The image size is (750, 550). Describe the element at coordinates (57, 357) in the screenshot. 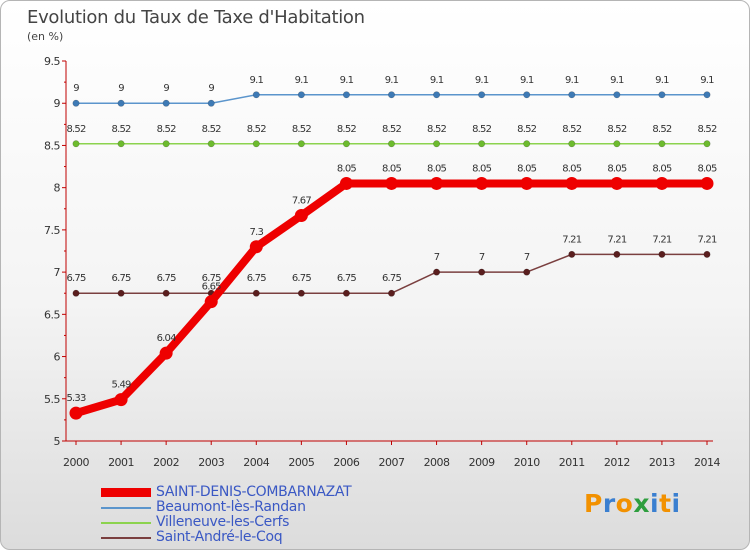

I see `y-tick-label: 6` at that location.